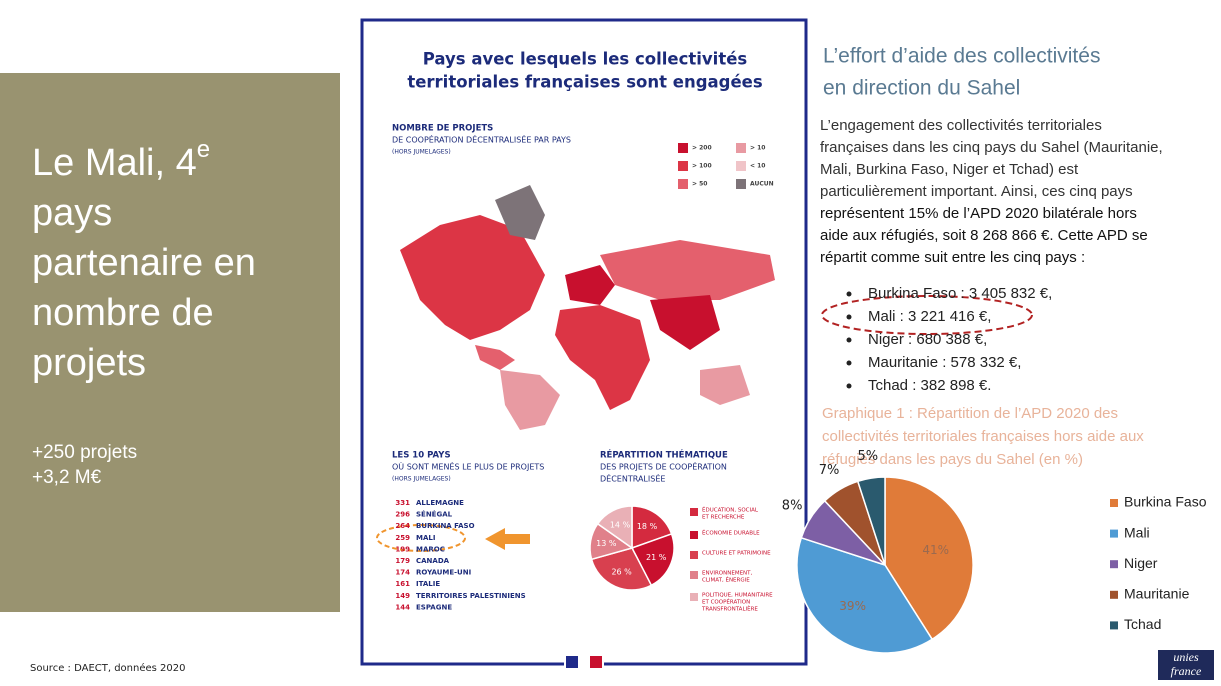 The width and height of the screenshot is (1221, 686). I want to click on slide-title: pays, so click(72, 213).